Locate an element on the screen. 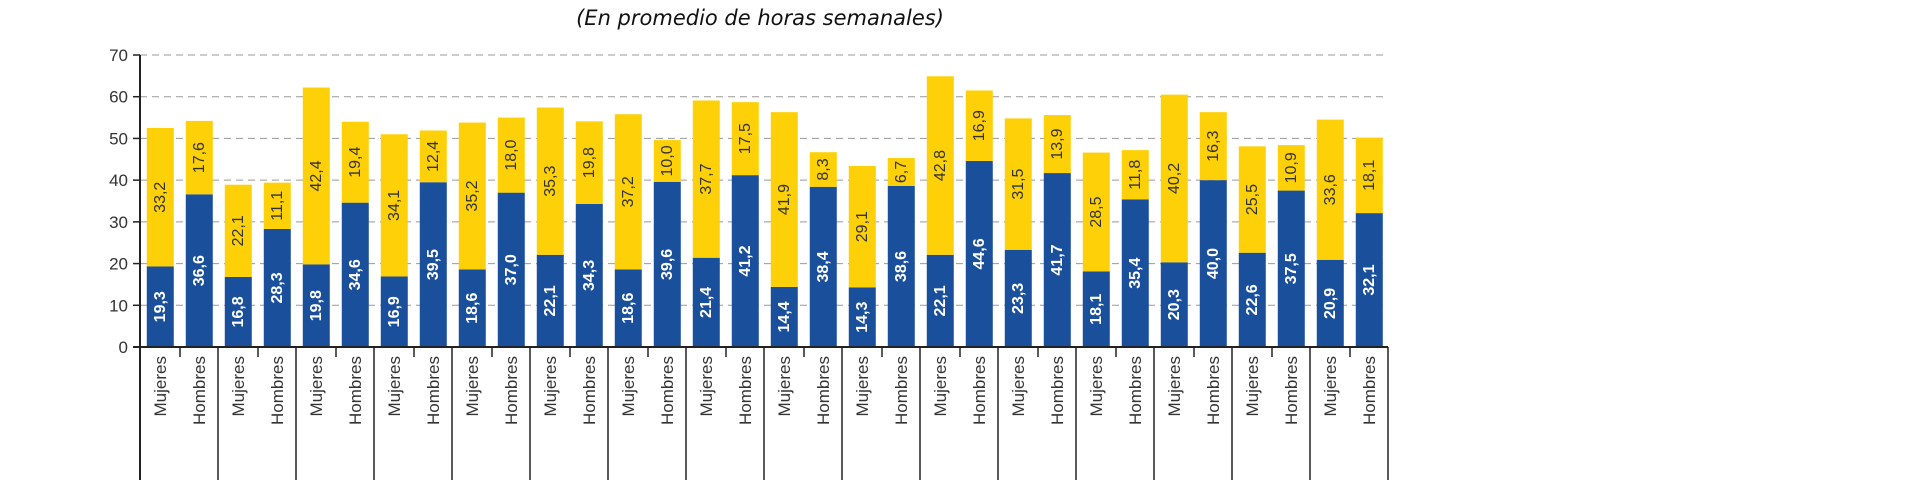 Image resolution: width=1920 pixels, height=480 pixels. data-label-blue: 23,3 is located at coordinates (1018, 298).